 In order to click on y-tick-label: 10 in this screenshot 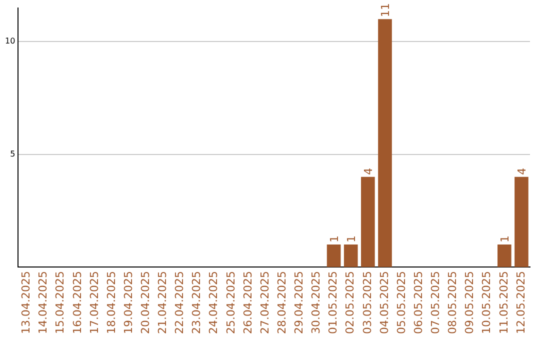, I will do `click(10, 41)`.